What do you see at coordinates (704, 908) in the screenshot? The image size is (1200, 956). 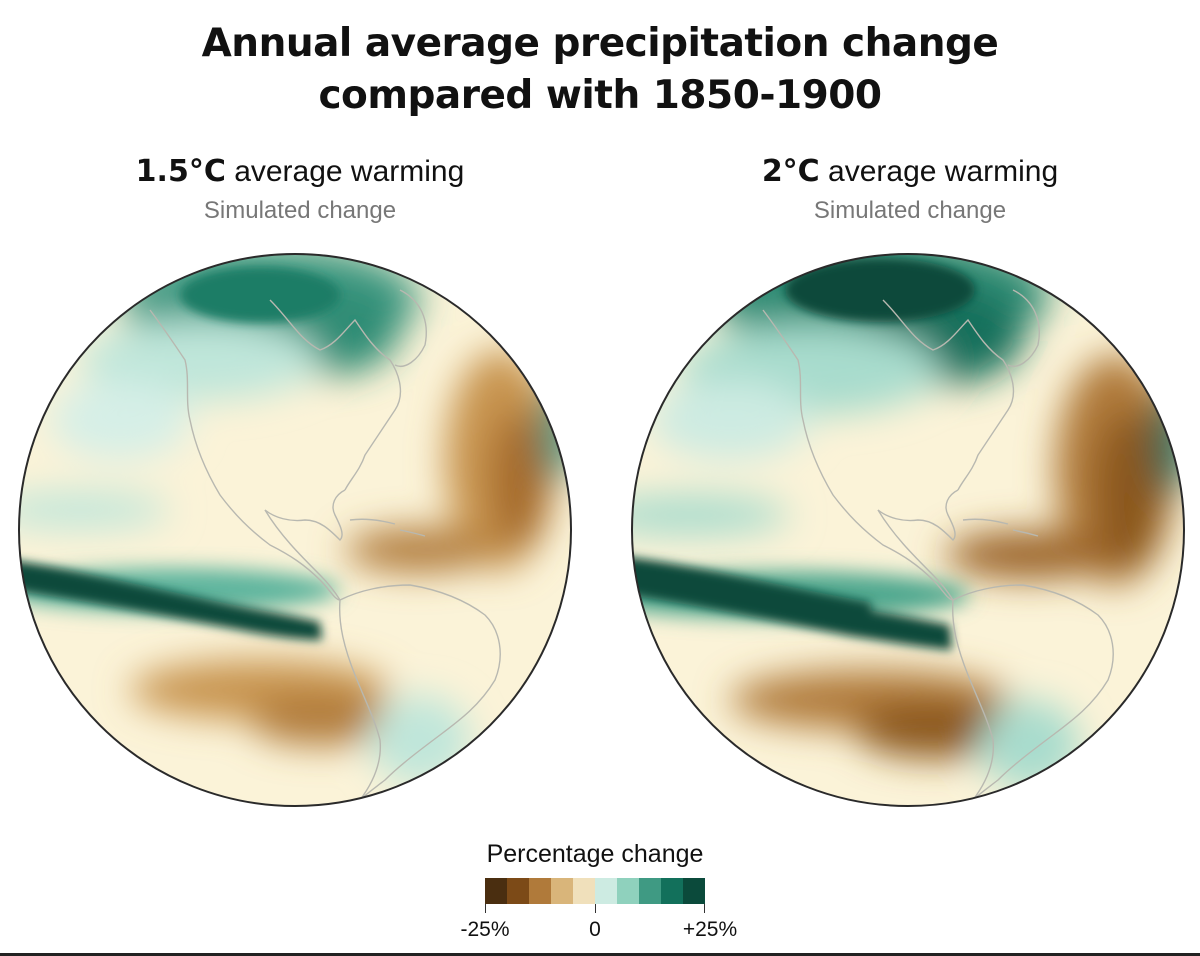 I see `legend-tick-max` at bounding box center [704, 908].